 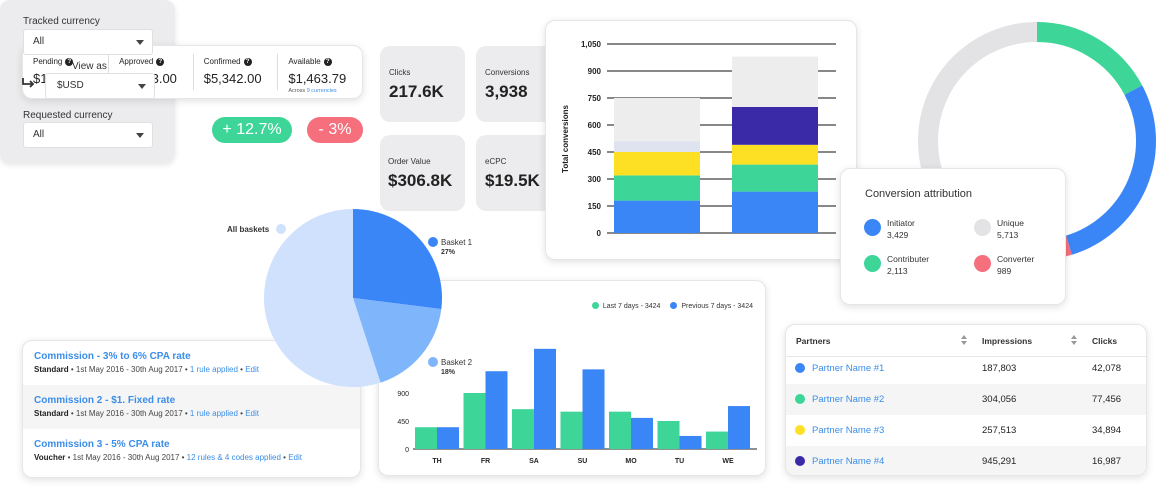 I want to click on attribution-value: 3,429, so click(x=898, y=235).